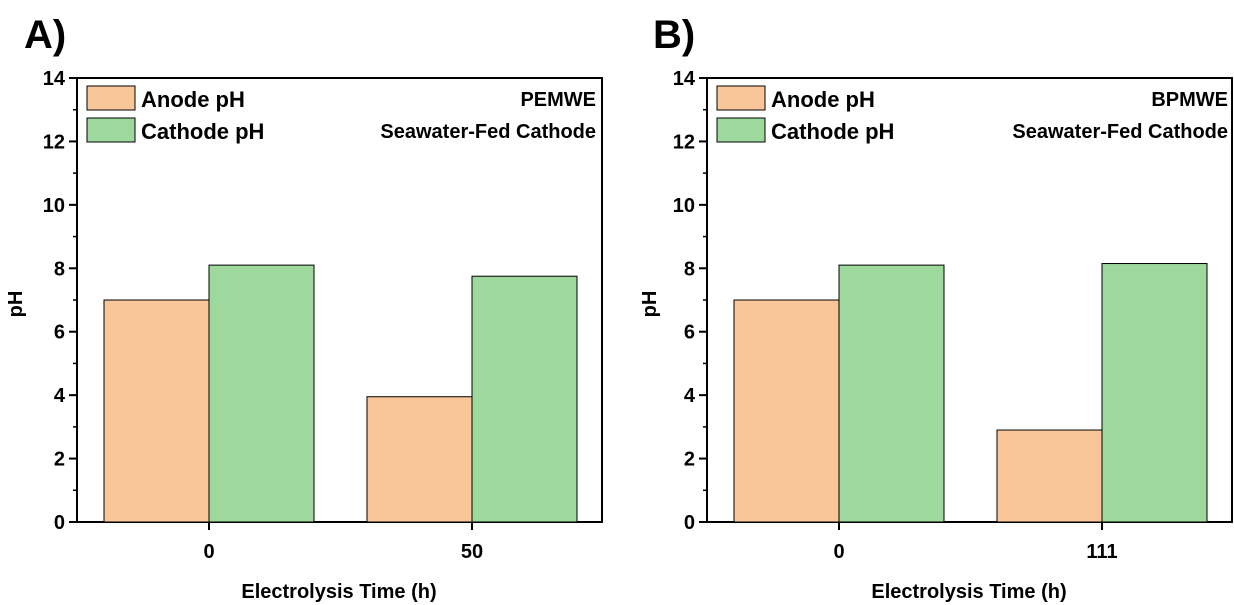 The height and width of the screenshot is (605, 1234). What do you see at coordinates (1101, 552) in the screenshot?
I see `x-tick-label: 111` at bounding box center [1101, 552].